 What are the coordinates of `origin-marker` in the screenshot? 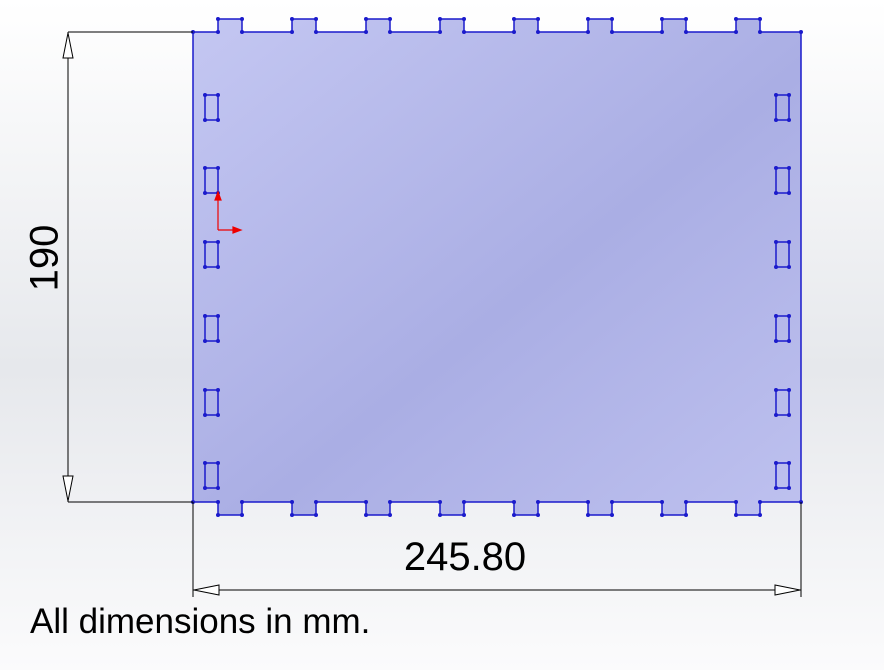 It's located at (228, 212).